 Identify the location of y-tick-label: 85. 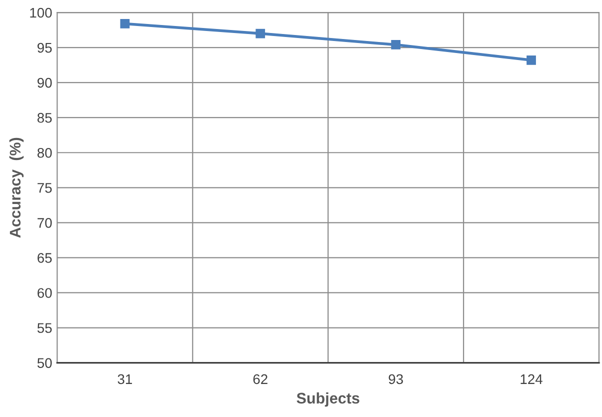
(44, 117).